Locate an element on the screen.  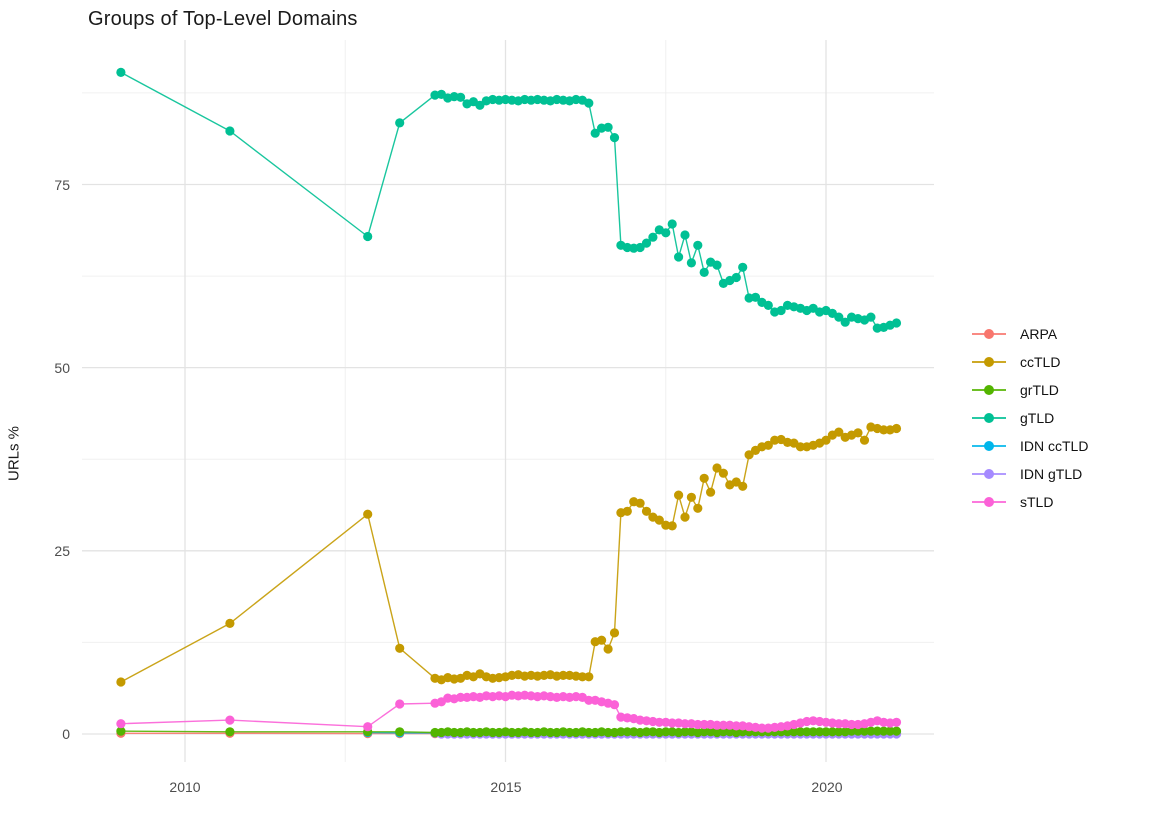
y-tick-label-50: 50 is located at coordinates (62, 368).